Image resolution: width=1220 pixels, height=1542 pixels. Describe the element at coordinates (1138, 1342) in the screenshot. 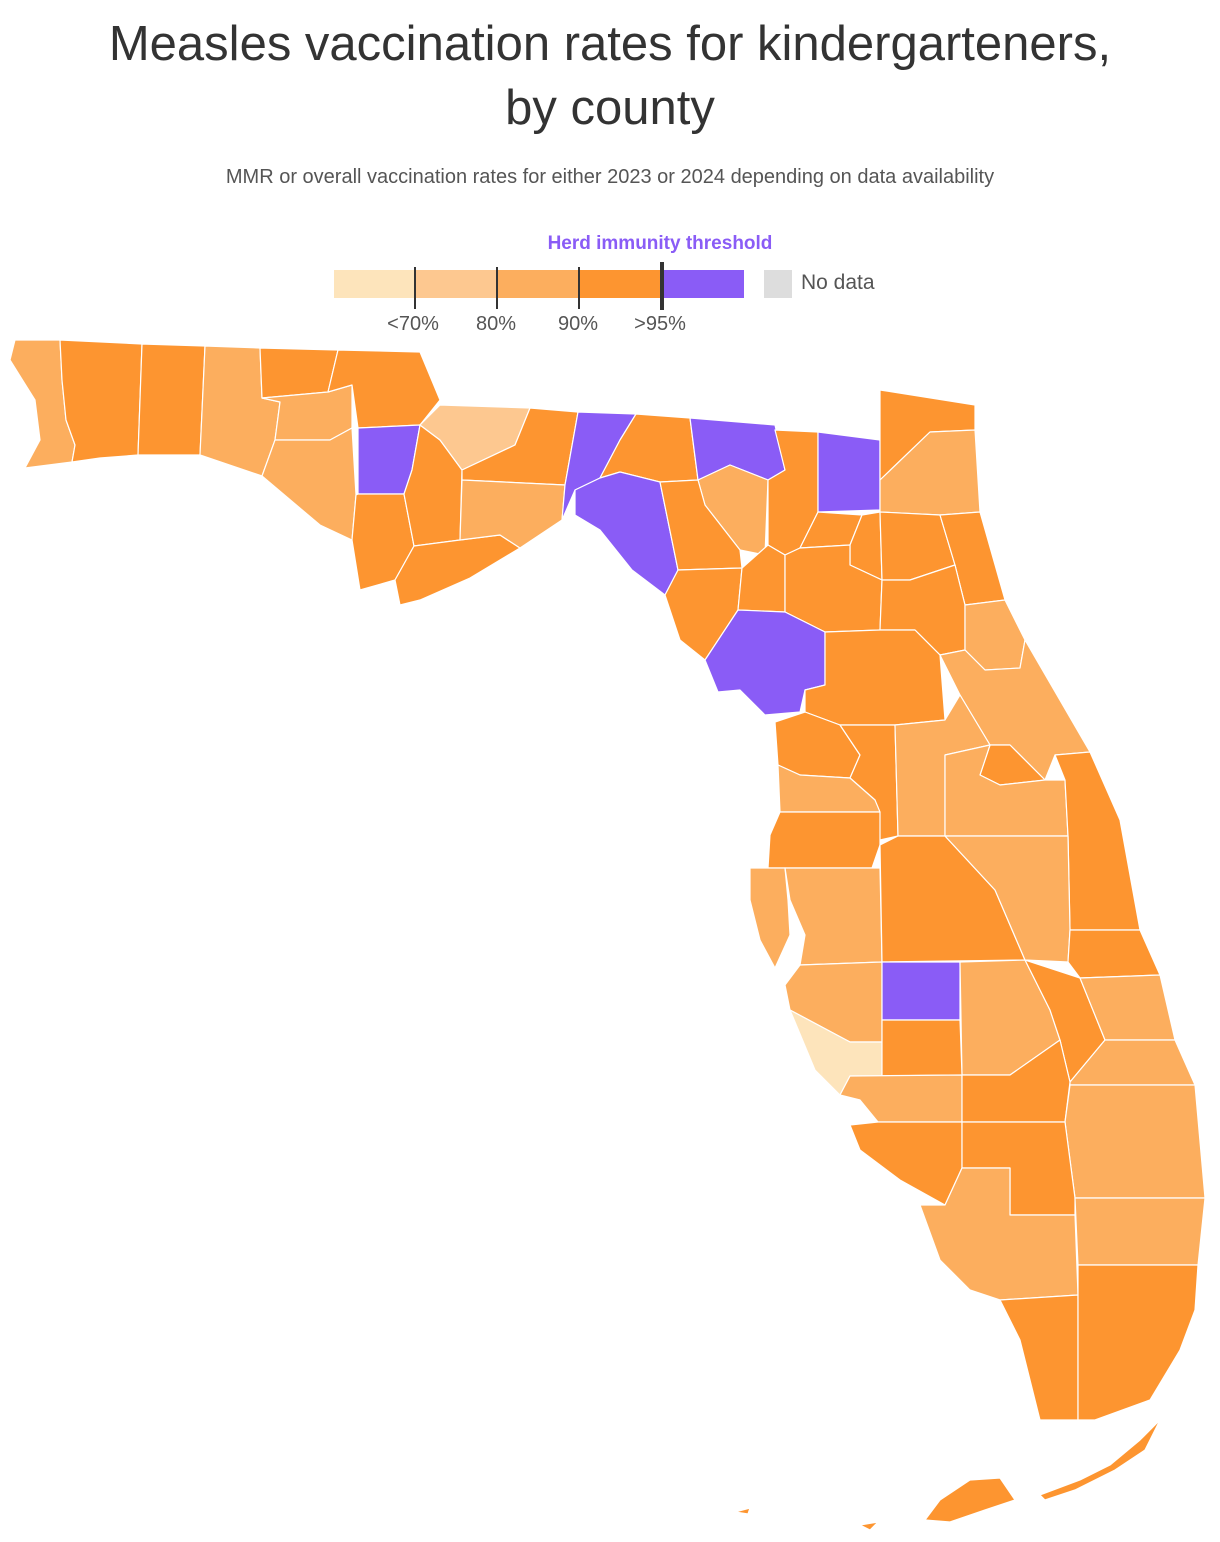

I see `county-miami-dade` at that location.